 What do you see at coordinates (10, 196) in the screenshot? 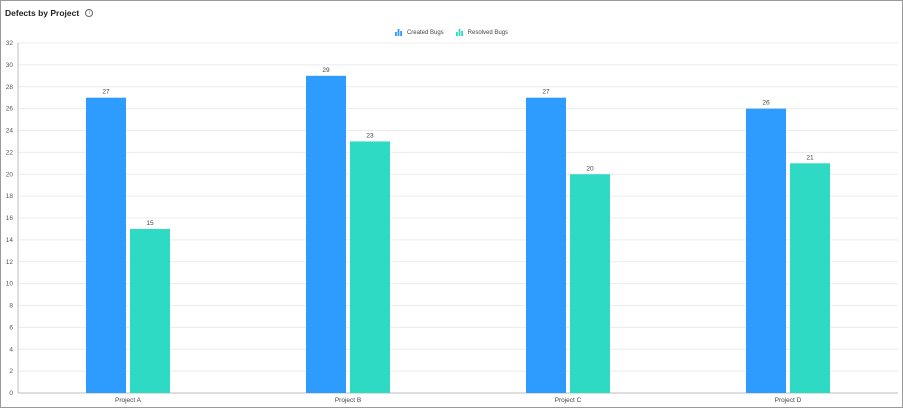
I see `y-tick-label: 18` at bounding box center [10, 196].